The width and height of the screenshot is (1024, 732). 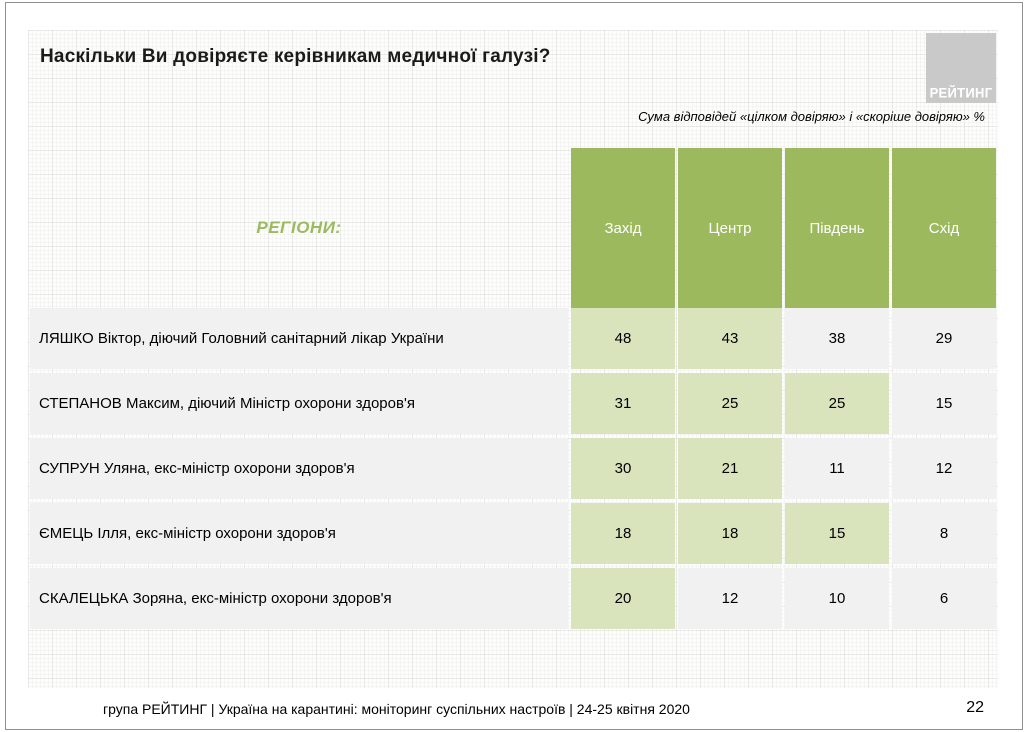 I want to click on value-cell: 10, so click(x=837, y=598).